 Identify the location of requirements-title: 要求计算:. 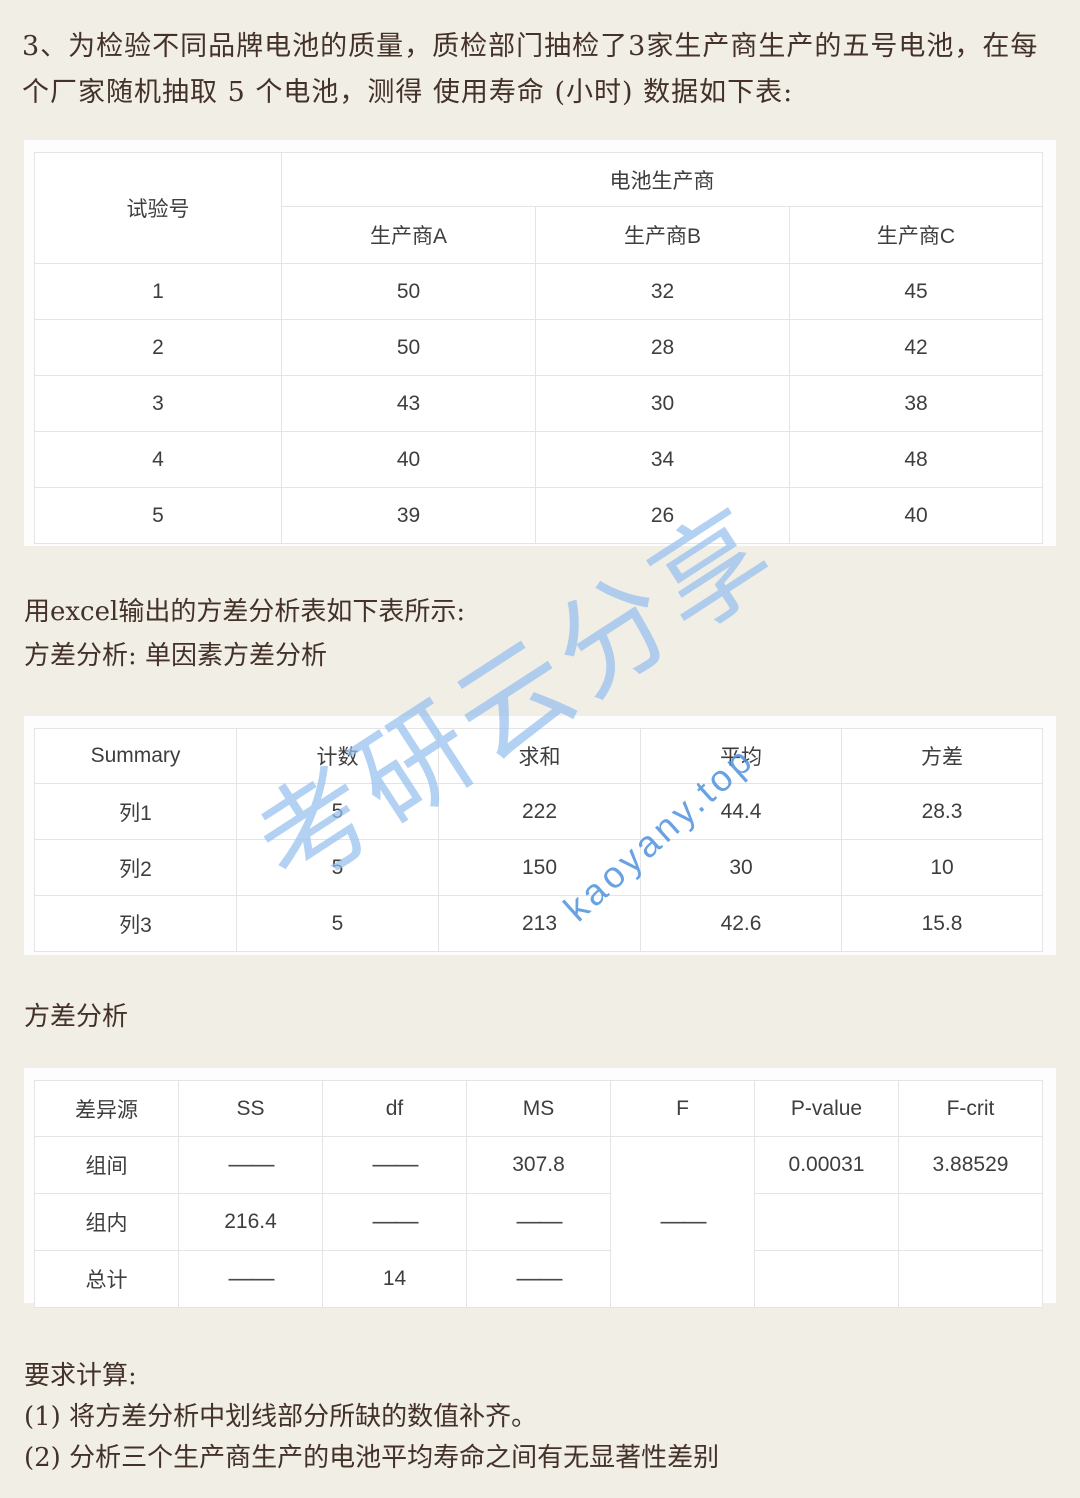
(80, 1376).